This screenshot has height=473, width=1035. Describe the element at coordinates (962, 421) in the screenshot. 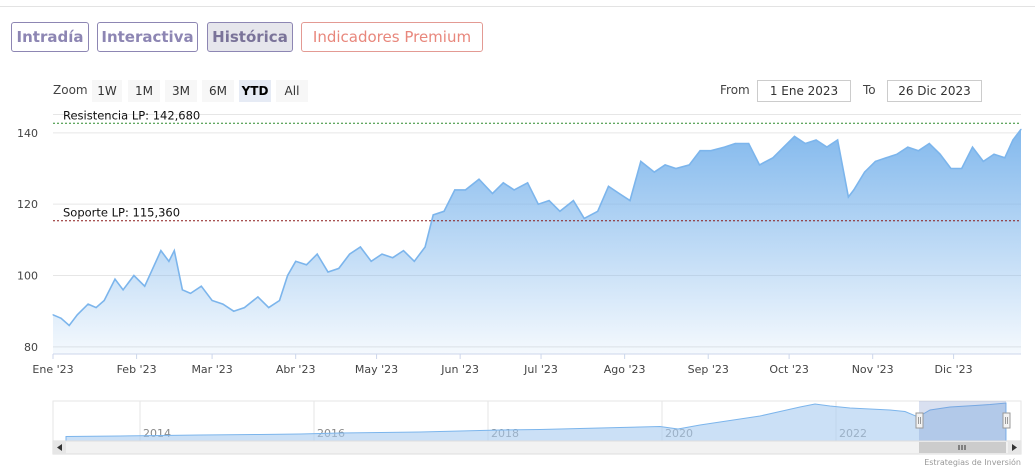

I see `navigator-selected-range` at that location.